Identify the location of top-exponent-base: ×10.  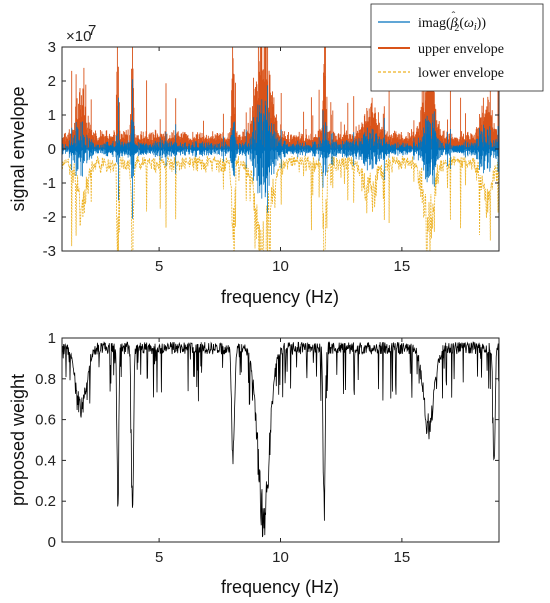
(78, 36).